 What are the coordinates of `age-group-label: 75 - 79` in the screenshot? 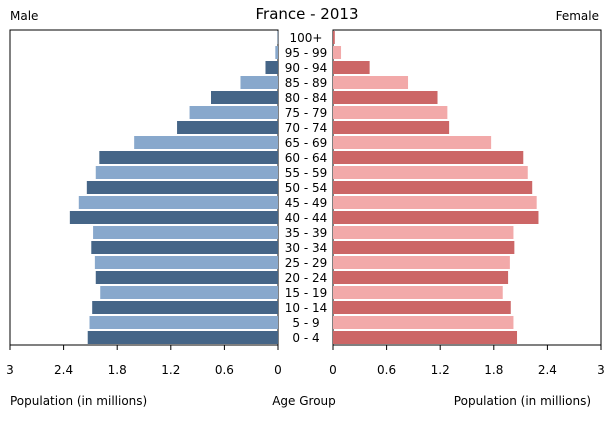 It's located at (306, 113).